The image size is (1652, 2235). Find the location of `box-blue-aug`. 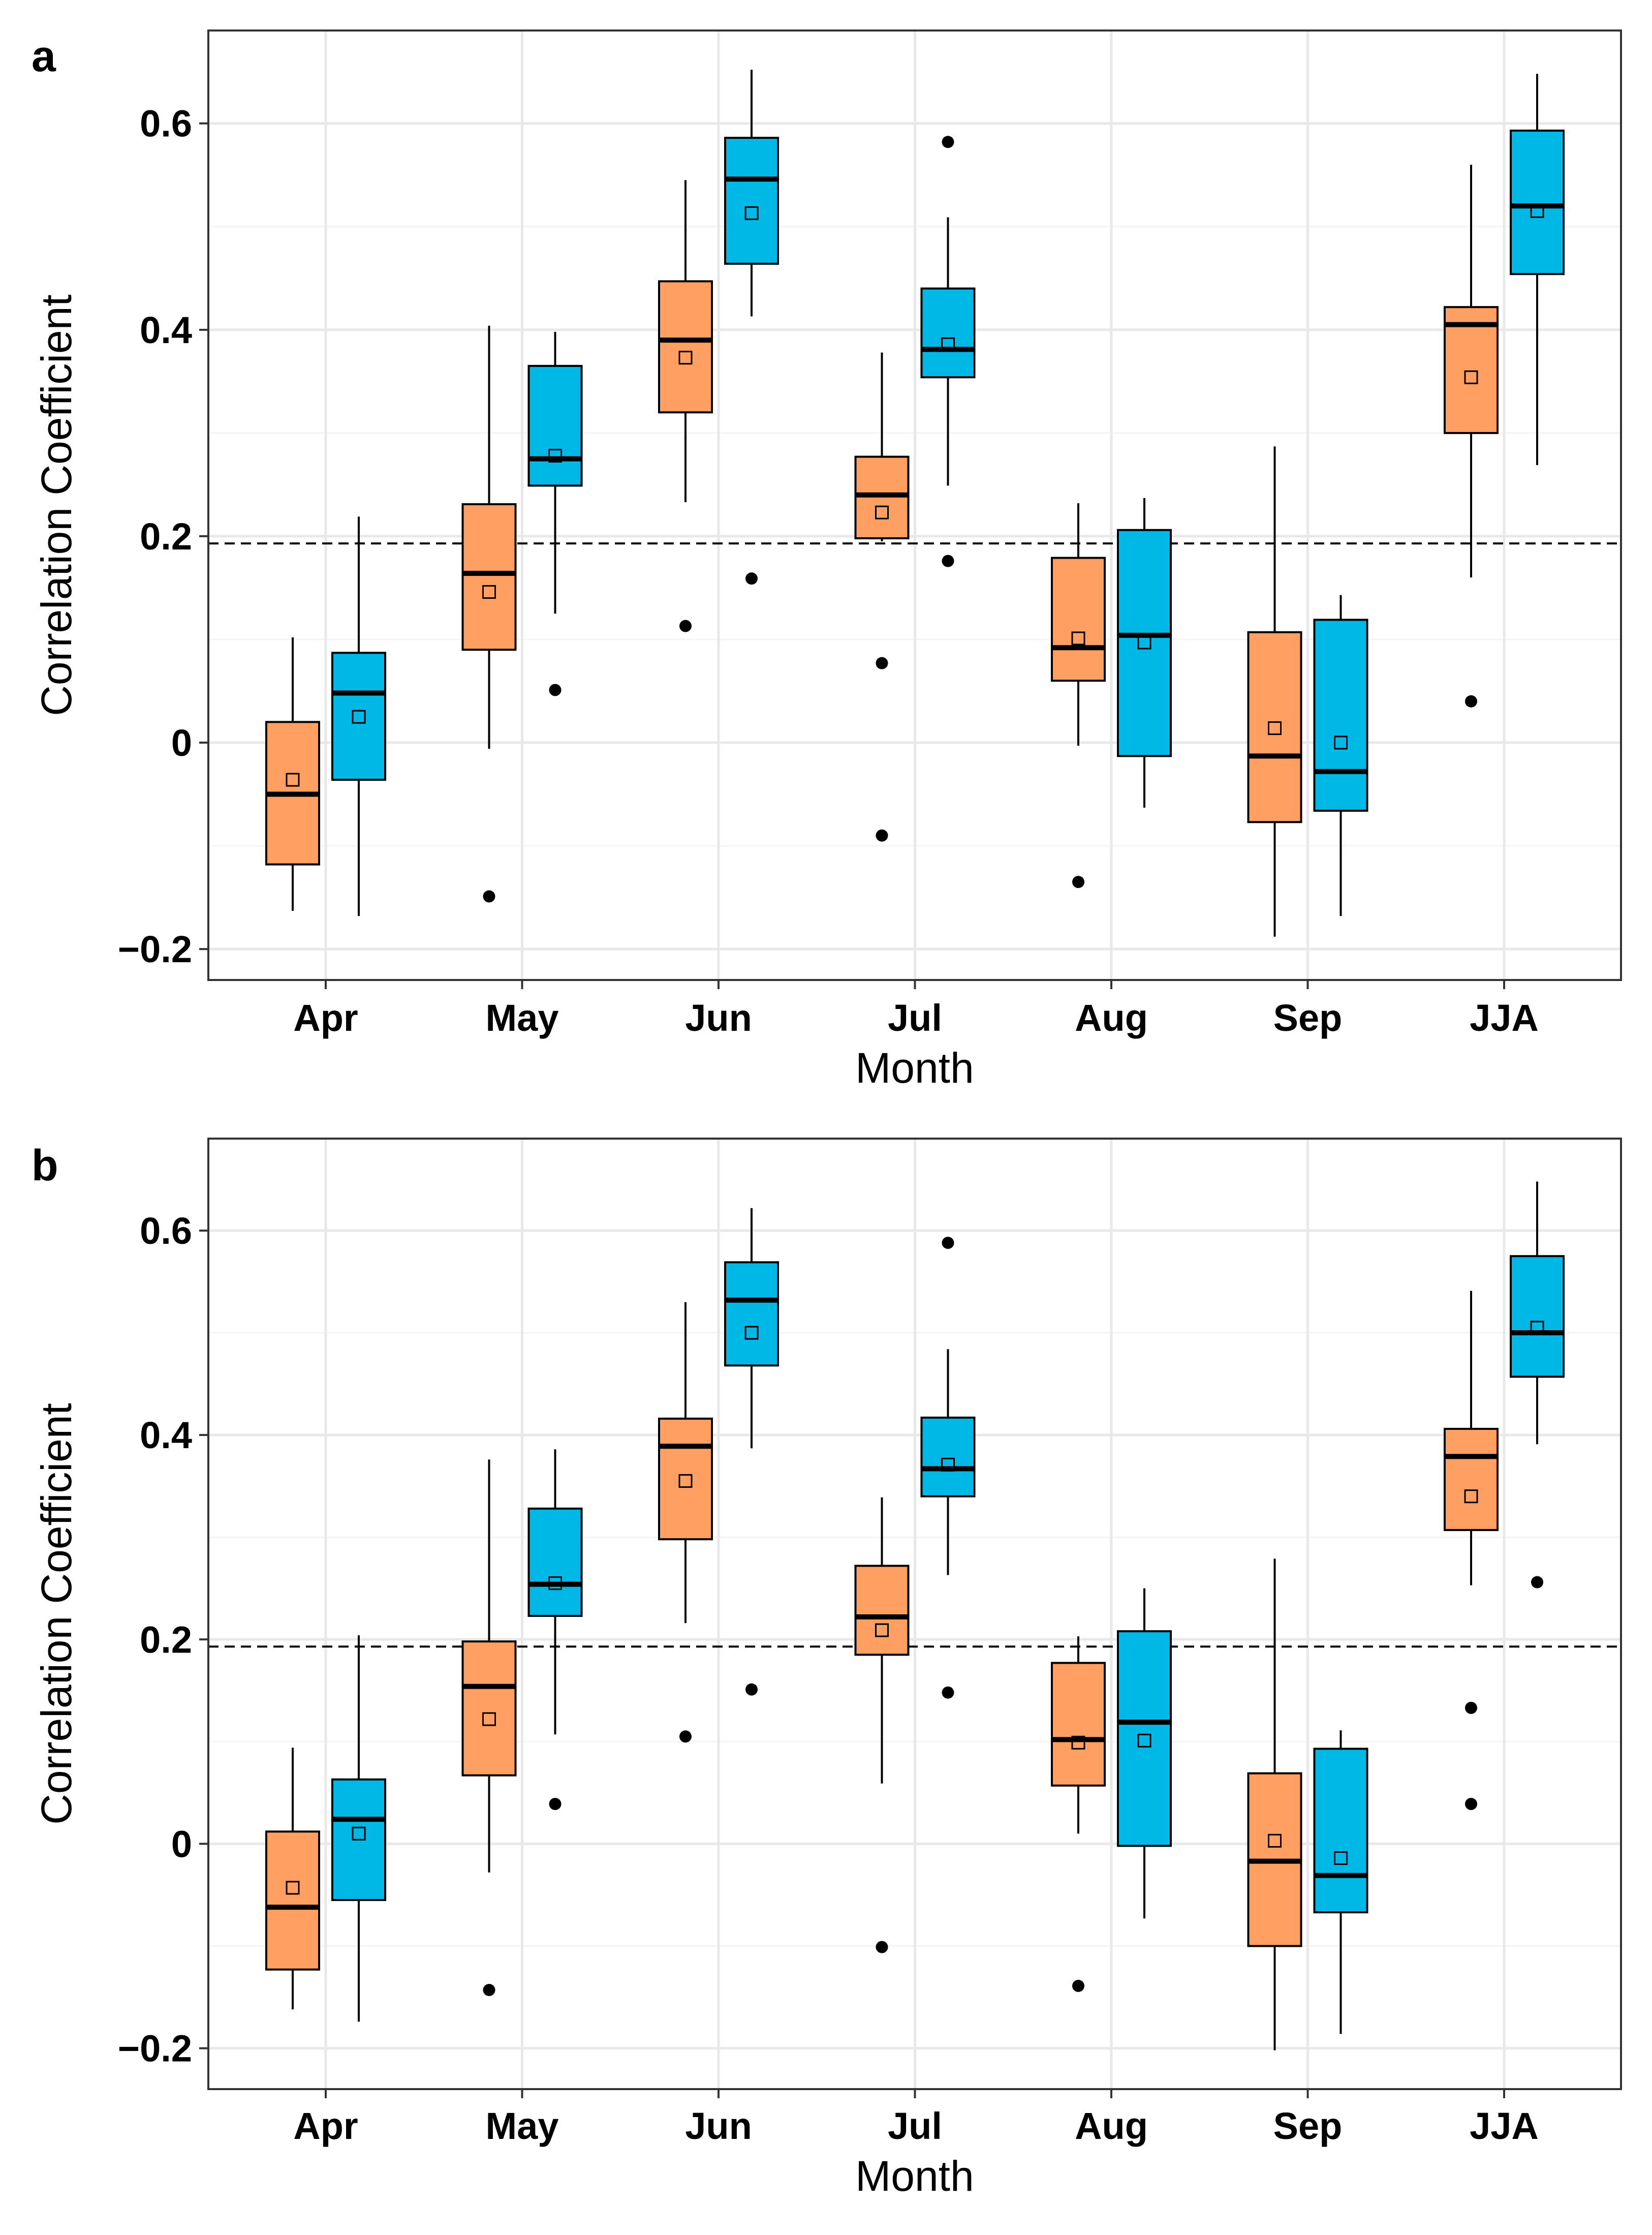

box-blue-aug is located at coordinates (1144, 1753).